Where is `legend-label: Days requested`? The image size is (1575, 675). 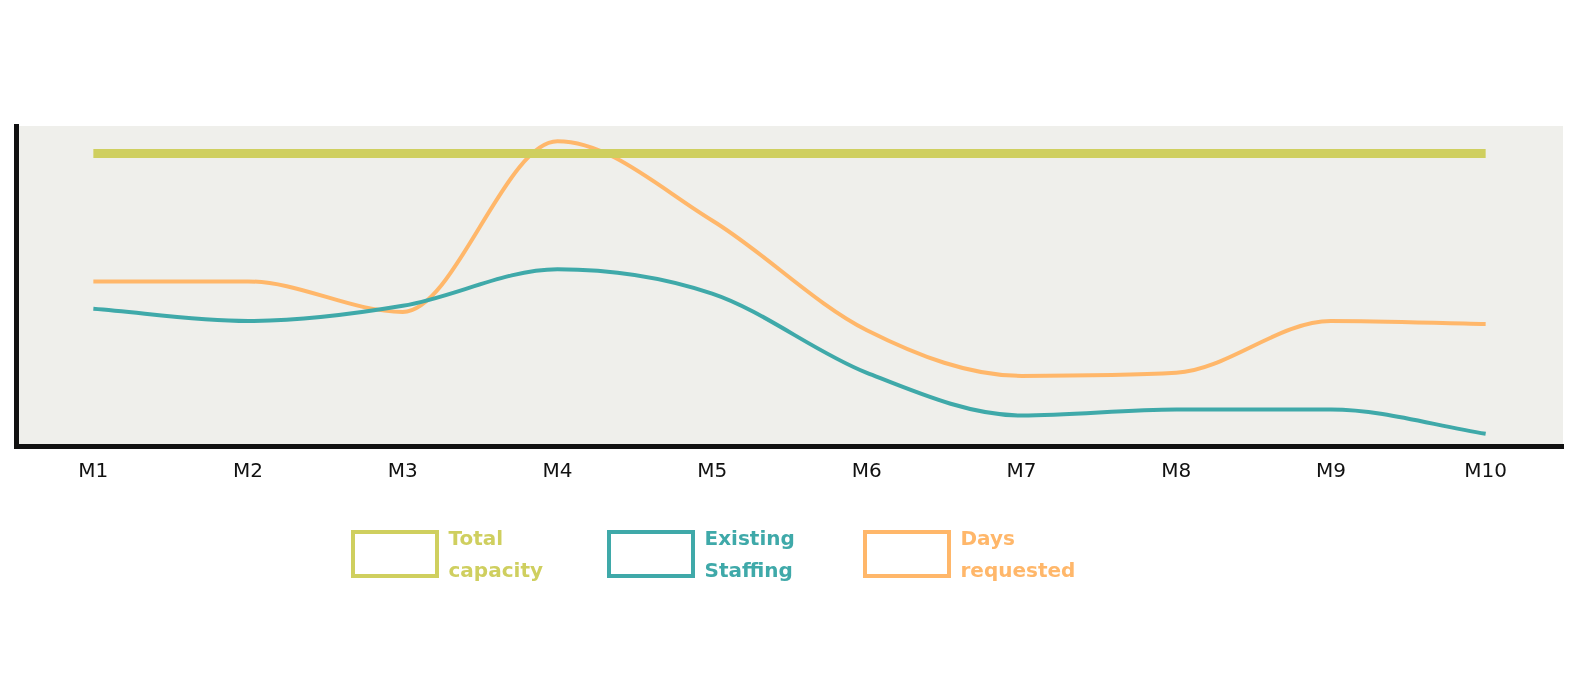
legend-label: Days requested is located at coordinates (1018, 554).